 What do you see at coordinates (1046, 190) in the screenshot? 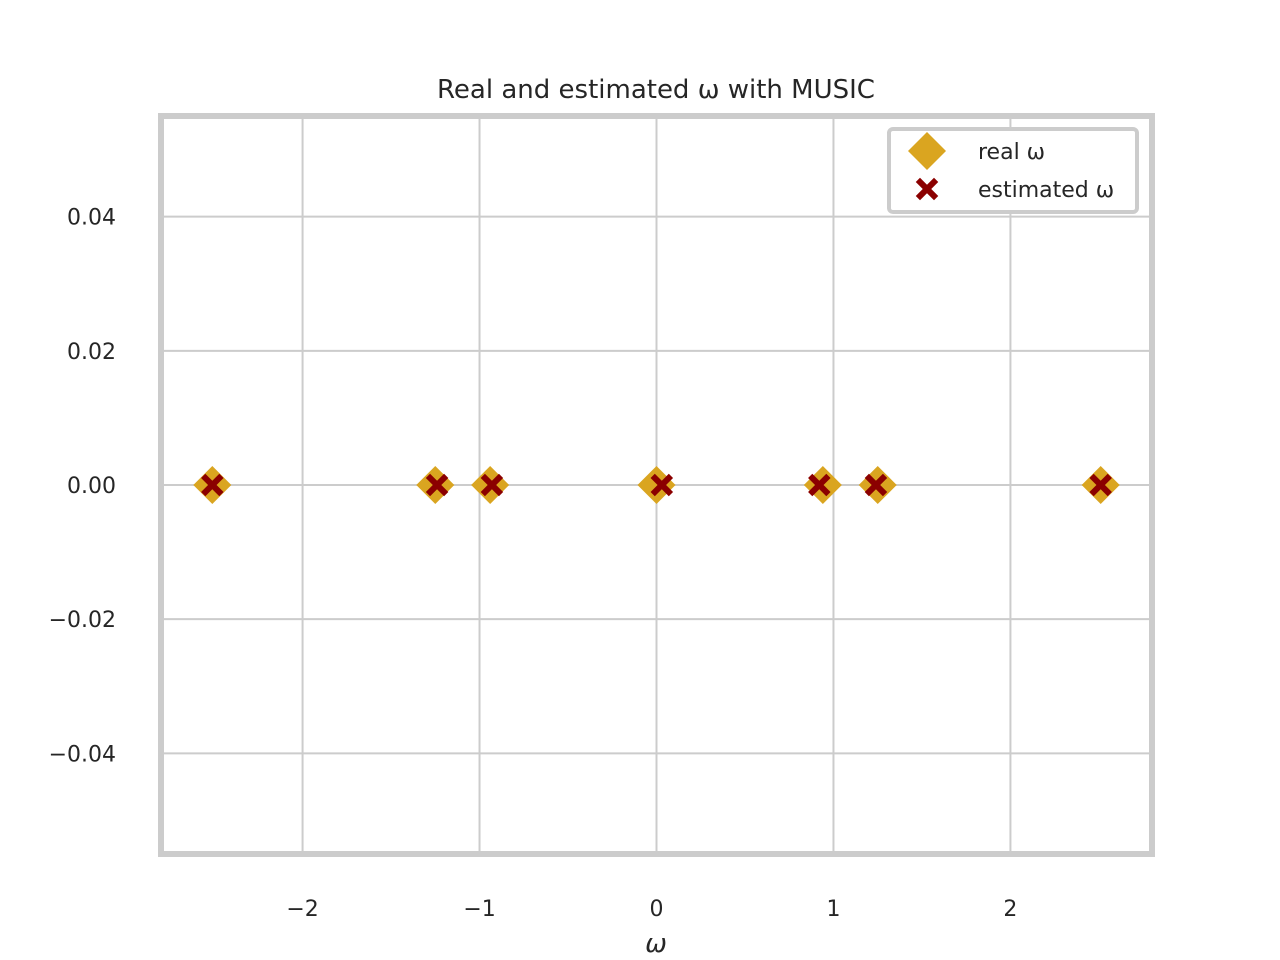
I see `legend-label: estimated ω` at bounding box center [1046, 190].